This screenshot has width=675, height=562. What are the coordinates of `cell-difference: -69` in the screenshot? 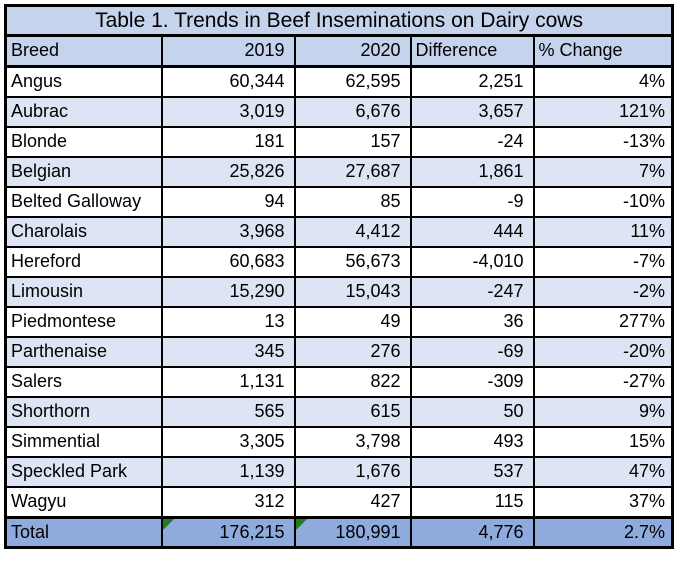 It's located at (472, 352).